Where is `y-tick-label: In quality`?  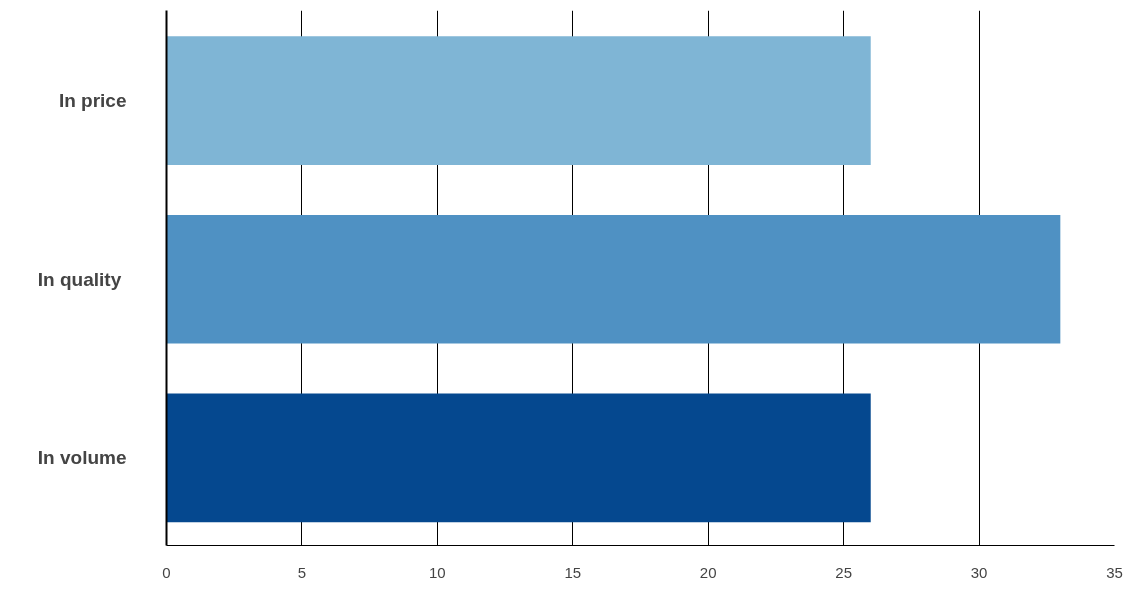 y-tick-label: In quality is located at coordinates (79, 279).